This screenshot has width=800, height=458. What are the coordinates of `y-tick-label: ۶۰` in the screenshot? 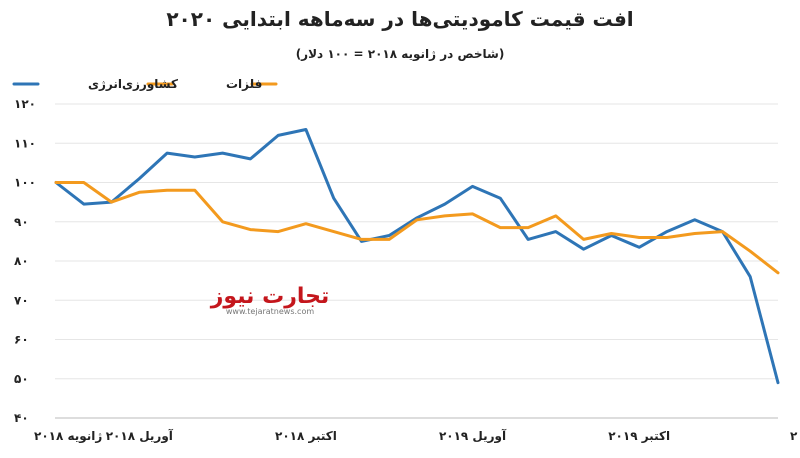 It's located at (21, 340).